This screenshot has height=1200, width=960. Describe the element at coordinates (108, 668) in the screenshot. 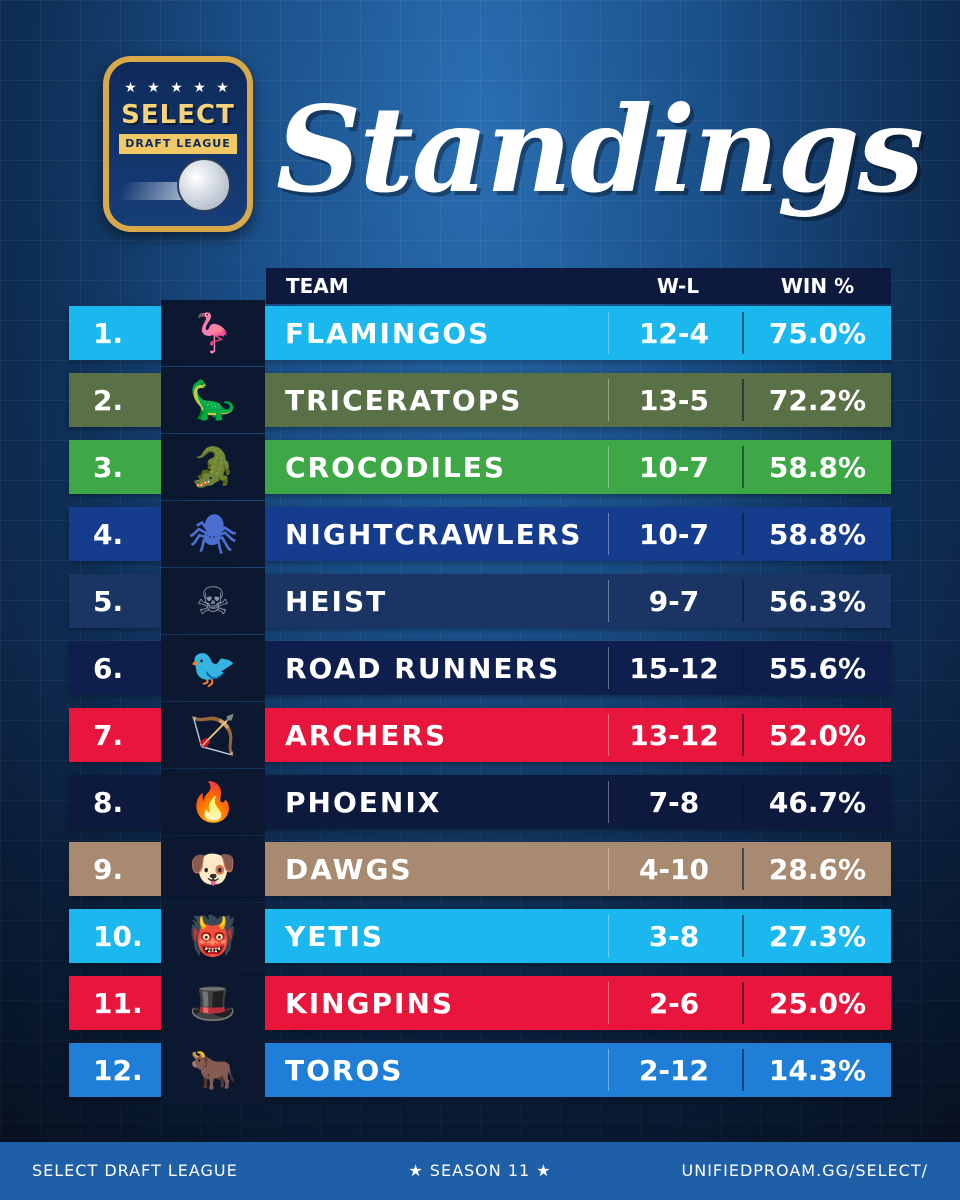

I see `row-rank: 6.` at that location.